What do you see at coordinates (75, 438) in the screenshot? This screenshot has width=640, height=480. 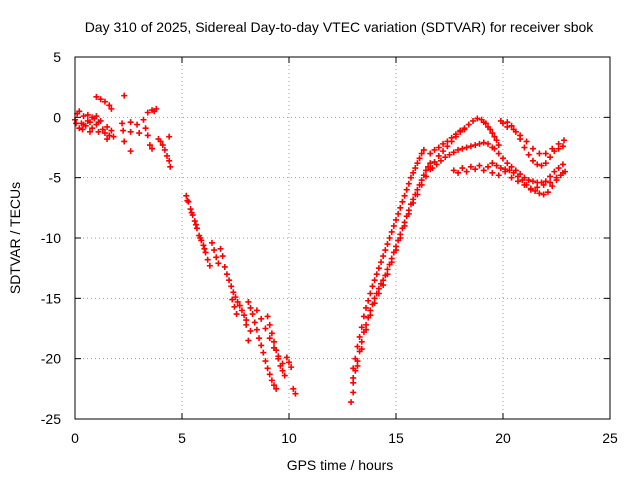 I see `x-tick-label: 0` at bounding box center [75, 438].